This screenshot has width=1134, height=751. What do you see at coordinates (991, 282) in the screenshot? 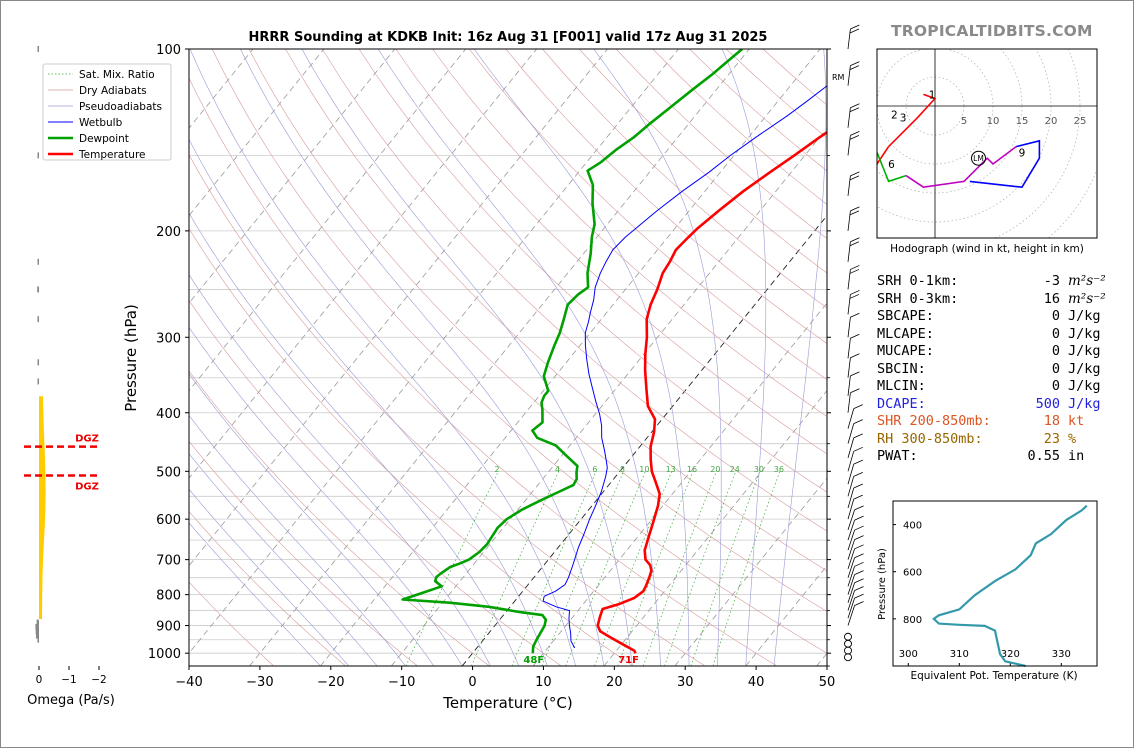
I see `stat-row: SRH 0-1km: -3 m²s⁻²` at bounding box center [991, 282].